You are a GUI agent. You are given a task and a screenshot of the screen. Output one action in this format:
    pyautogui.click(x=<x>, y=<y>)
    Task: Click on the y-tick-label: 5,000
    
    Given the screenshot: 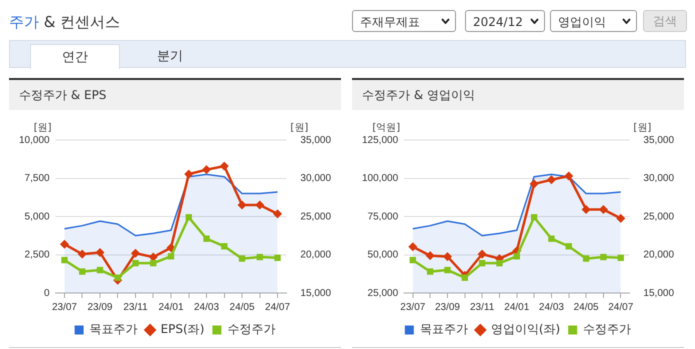 What is the action you would take?
    pyautogui.click(x=37, y=216)
    